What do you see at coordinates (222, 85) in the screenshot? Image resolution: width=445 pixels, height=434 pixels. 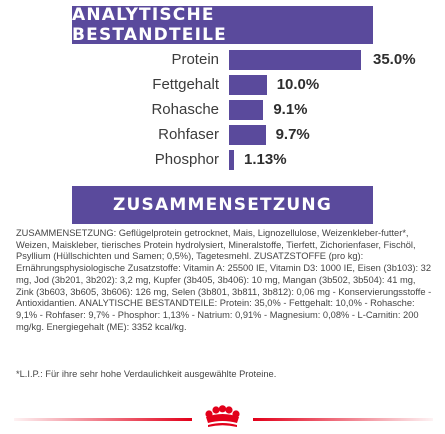 I see `analytical-row: Fettgehalt 10.0%` at bounding box center [222, 85].